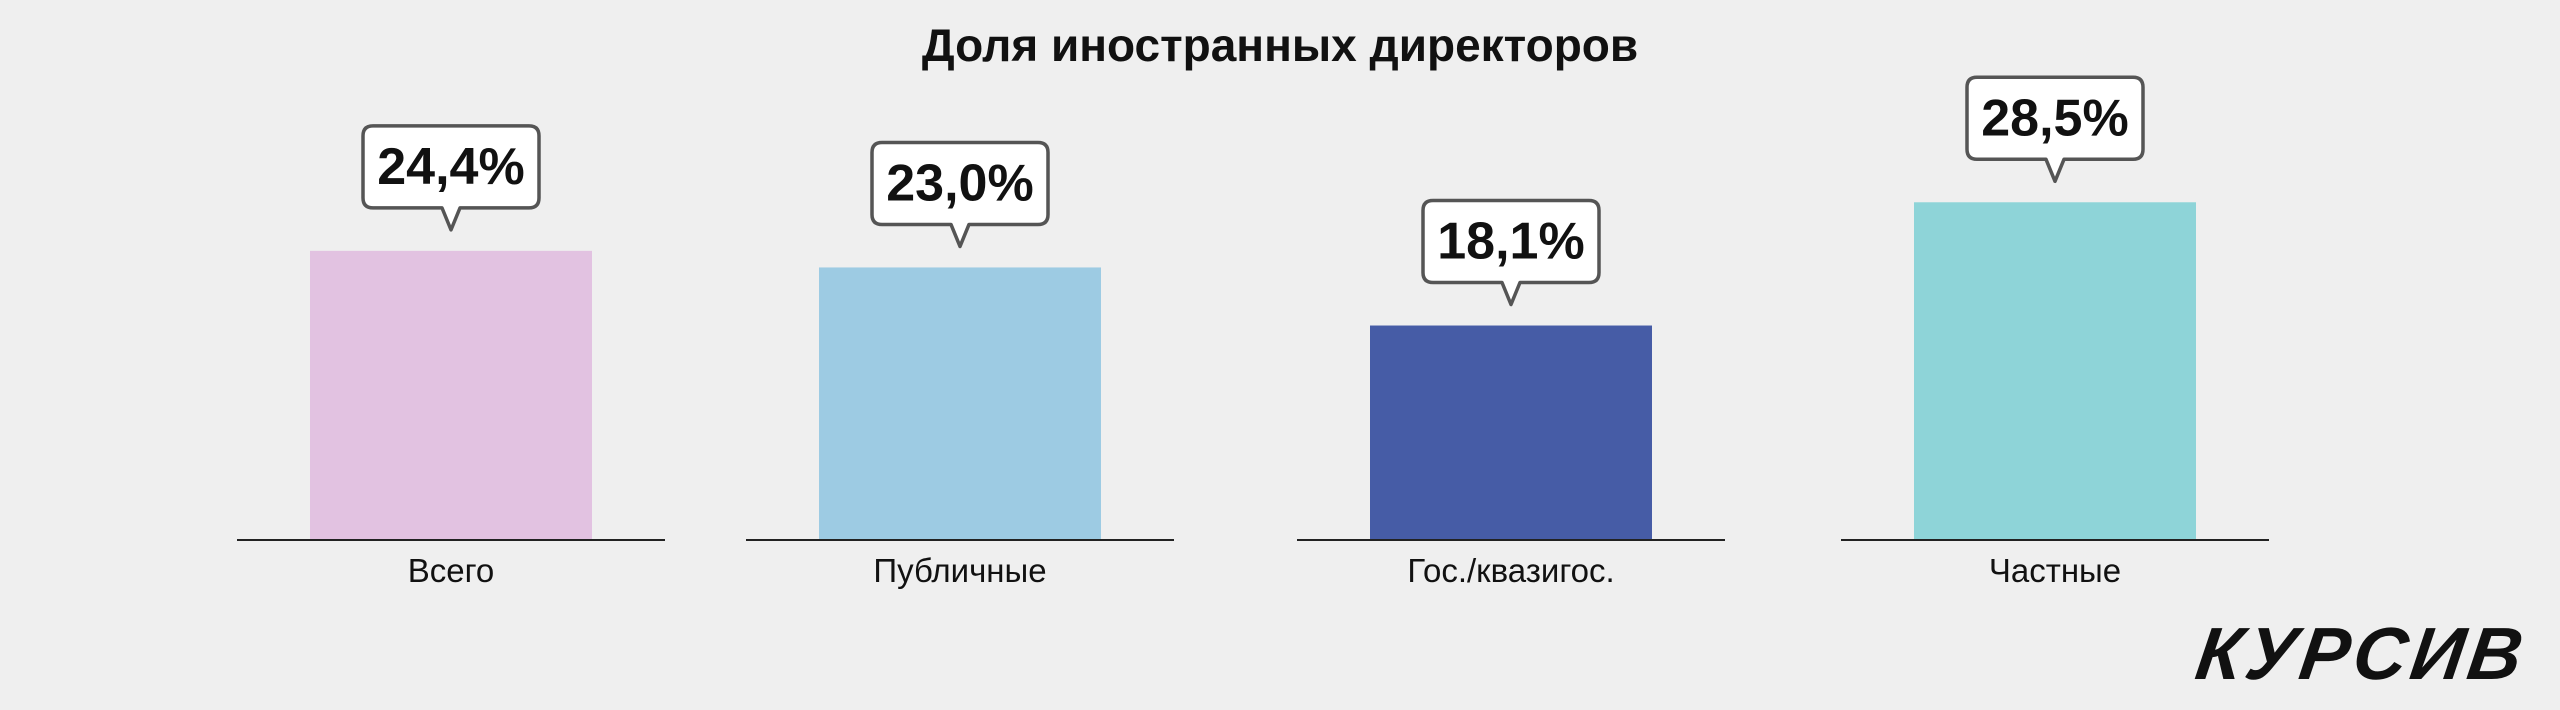 The width and height of the screenshot is (2560, 710). What do you see at coordinates (959, 183) in the screenshot?
I see `value-label: 23,0%` at bounding box center [959, 183].